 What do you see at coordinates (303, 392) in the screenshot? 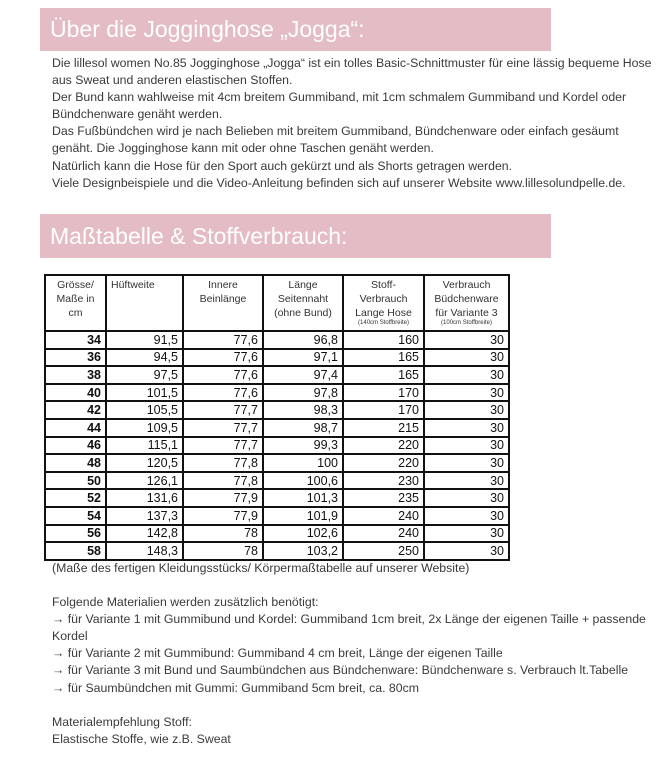
I see `value-cell: 97,8` at bounding box center [303, 392].